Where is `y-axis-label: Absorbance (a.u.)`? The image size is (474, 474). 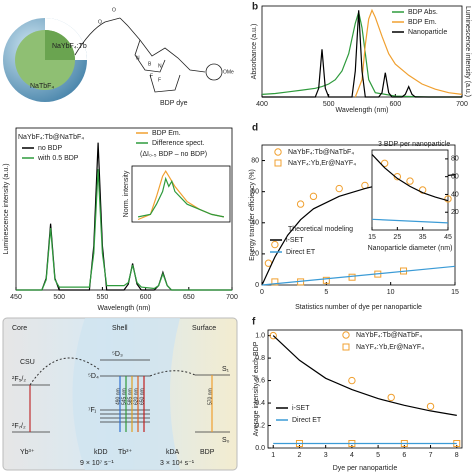 y-axis-label: Absorbance (a.u.) is located at coordinates (254, 52).